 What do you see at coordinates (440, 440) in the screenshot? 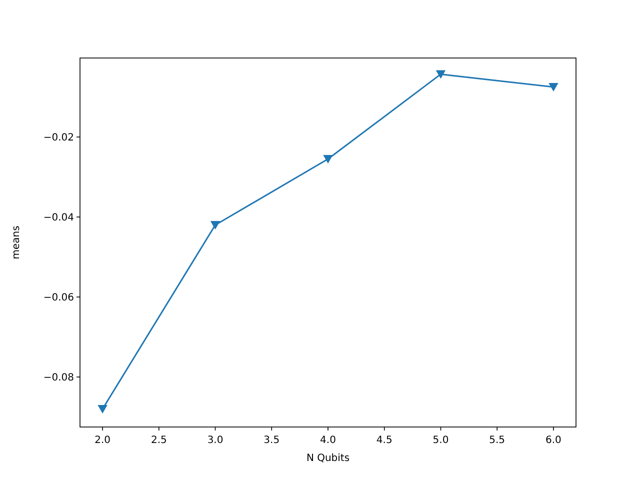
I see `x-tick-label: 5.0` at bounding box center [440, 440].